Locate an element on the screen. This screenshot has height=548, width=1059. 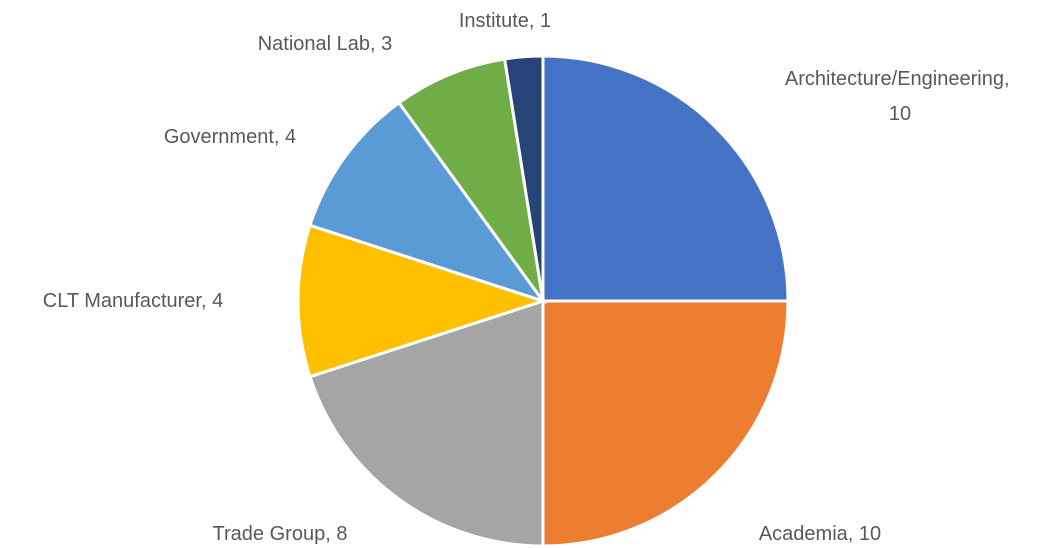
data-label: Academia, 10 is located at coordinates (820, 534).